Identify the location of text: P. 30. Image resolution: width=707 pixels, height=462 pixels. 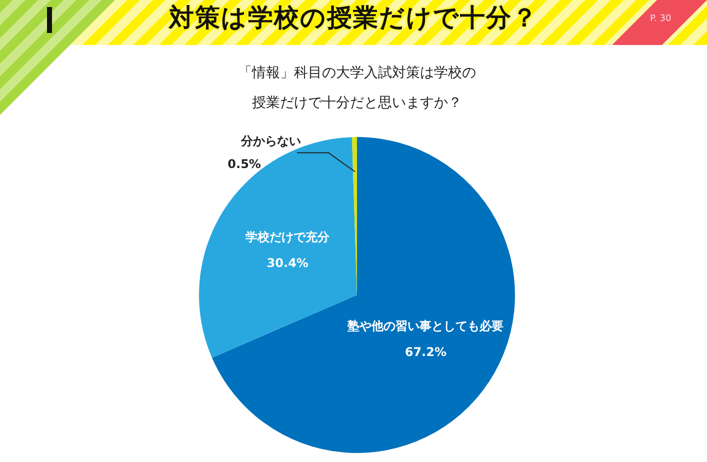
(661, 19).